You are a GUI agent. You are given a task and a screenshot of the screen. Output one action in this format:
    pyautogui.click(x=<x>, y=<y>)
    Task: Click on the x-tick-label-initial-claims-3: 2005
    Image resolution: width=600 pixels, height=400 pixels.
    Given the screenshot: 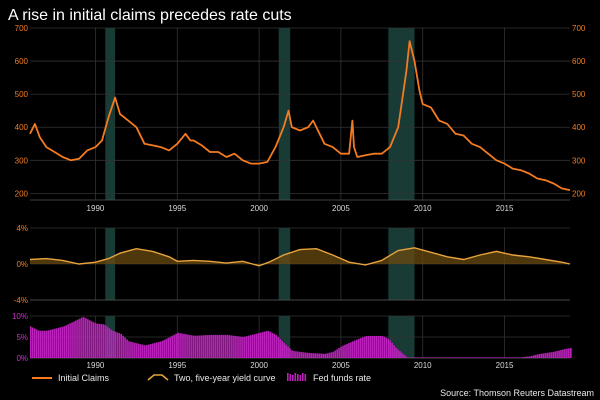 What is the action you would take?
    pyautogui.click(x=341, y=208)
    